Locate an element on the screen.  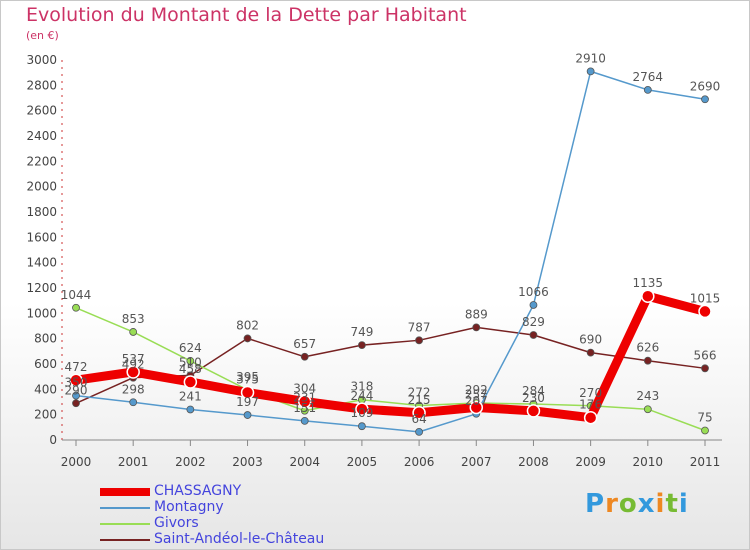
data-label-saint-and-ol-le-ch-teau: 510 is located at coordinates (190, 362).